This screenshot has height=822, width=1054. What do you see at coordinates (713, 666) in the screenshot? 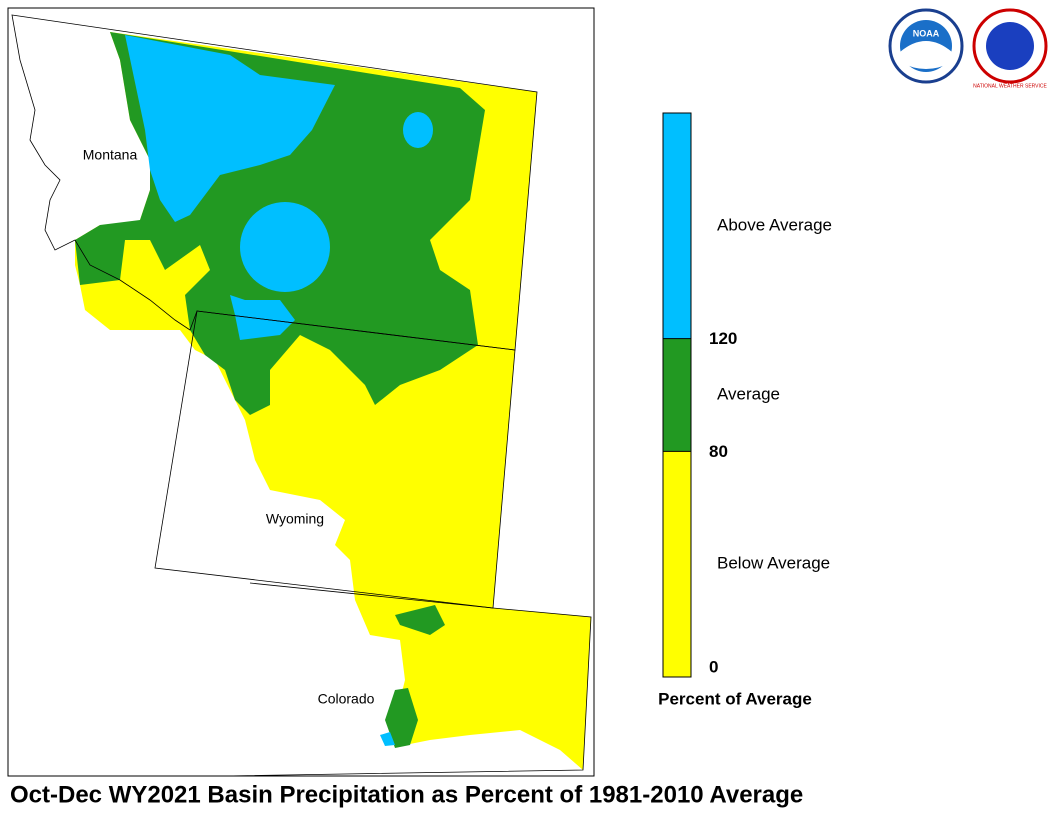
I see `legend-tick-label: 0` at bounding box center [713, 666].